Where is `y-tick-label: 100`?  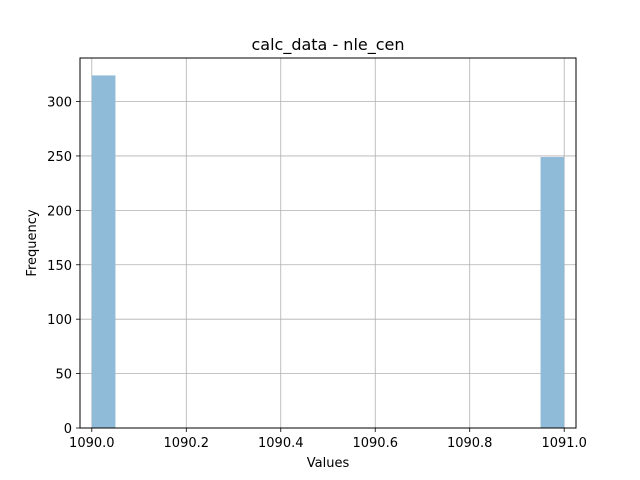 y-tick-label: 100 is located at coordinates (59, 320).